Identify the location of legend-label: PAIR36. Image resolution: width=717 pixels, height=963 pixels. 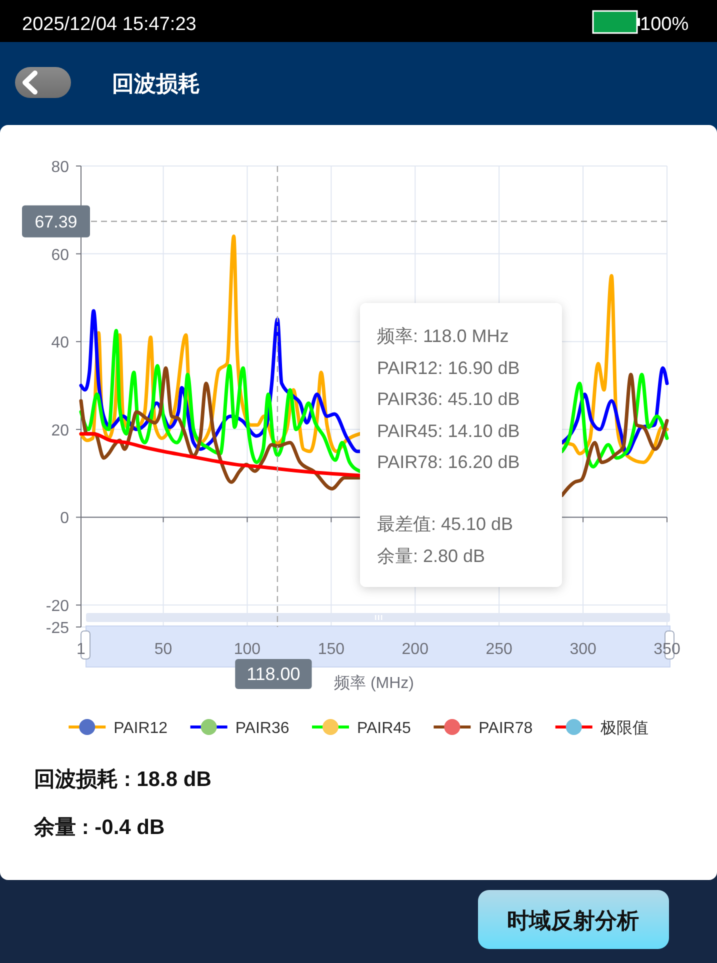
(262, 728).